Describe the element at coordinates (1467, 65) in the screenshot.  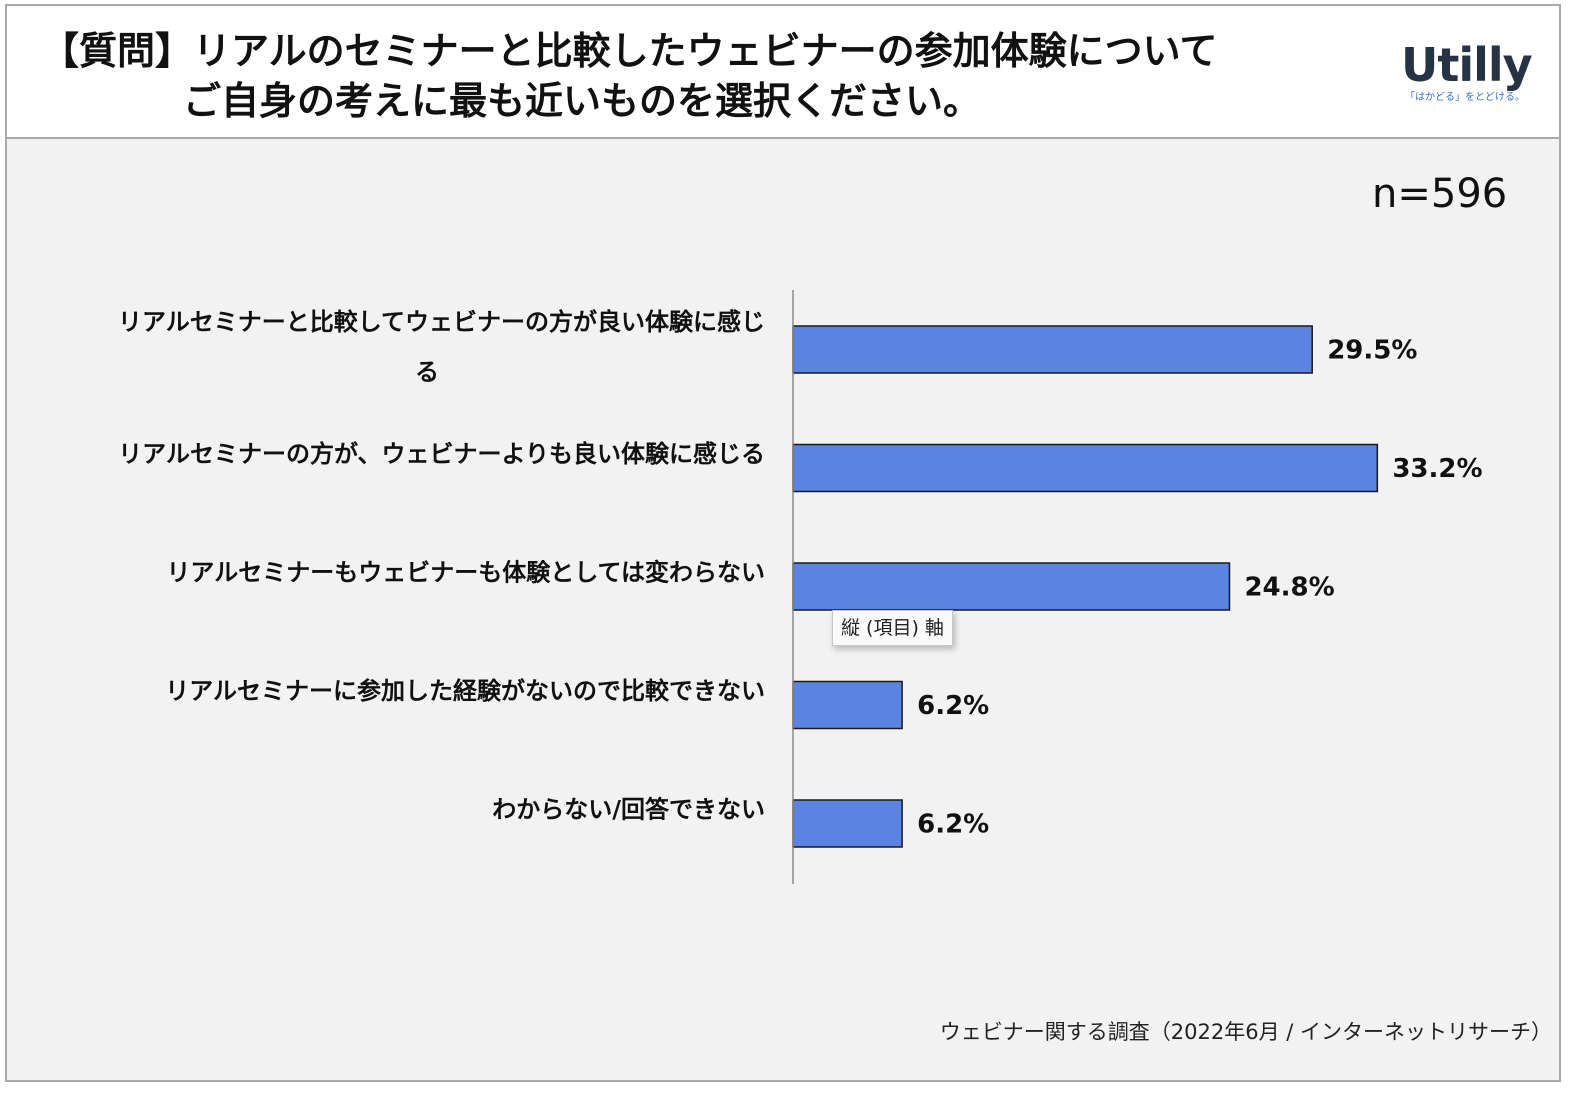
I see `logo-wordmark: Utilly` at that location.